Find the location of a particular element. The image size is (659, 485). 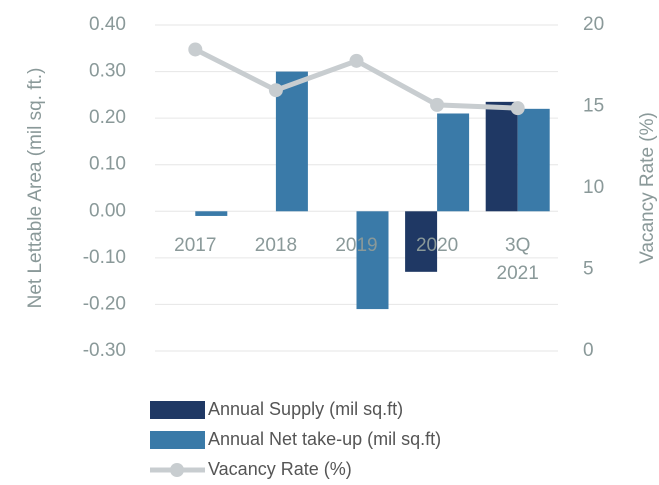

x-tick-label: 2018 is located at coordinates (276, 245).